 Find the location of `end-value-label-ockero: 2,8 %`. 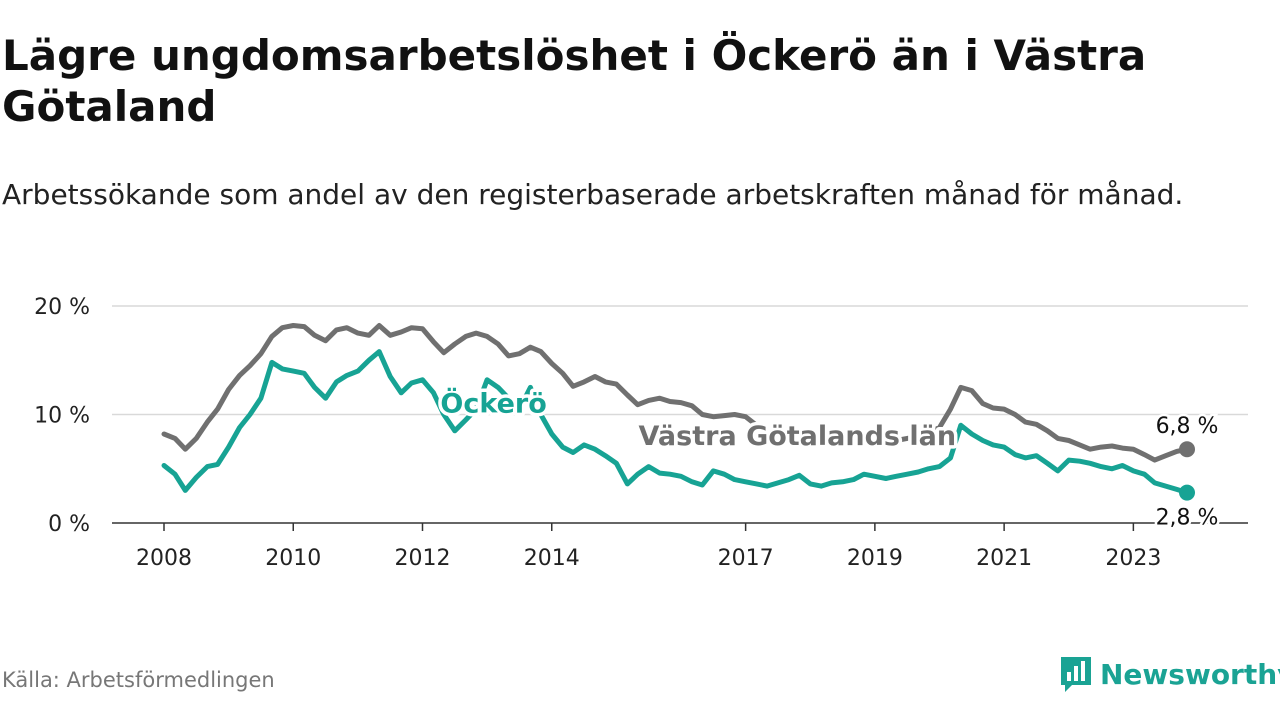

end-value-label-ockero: 2,8 % is located at coordinates (1187, 518).